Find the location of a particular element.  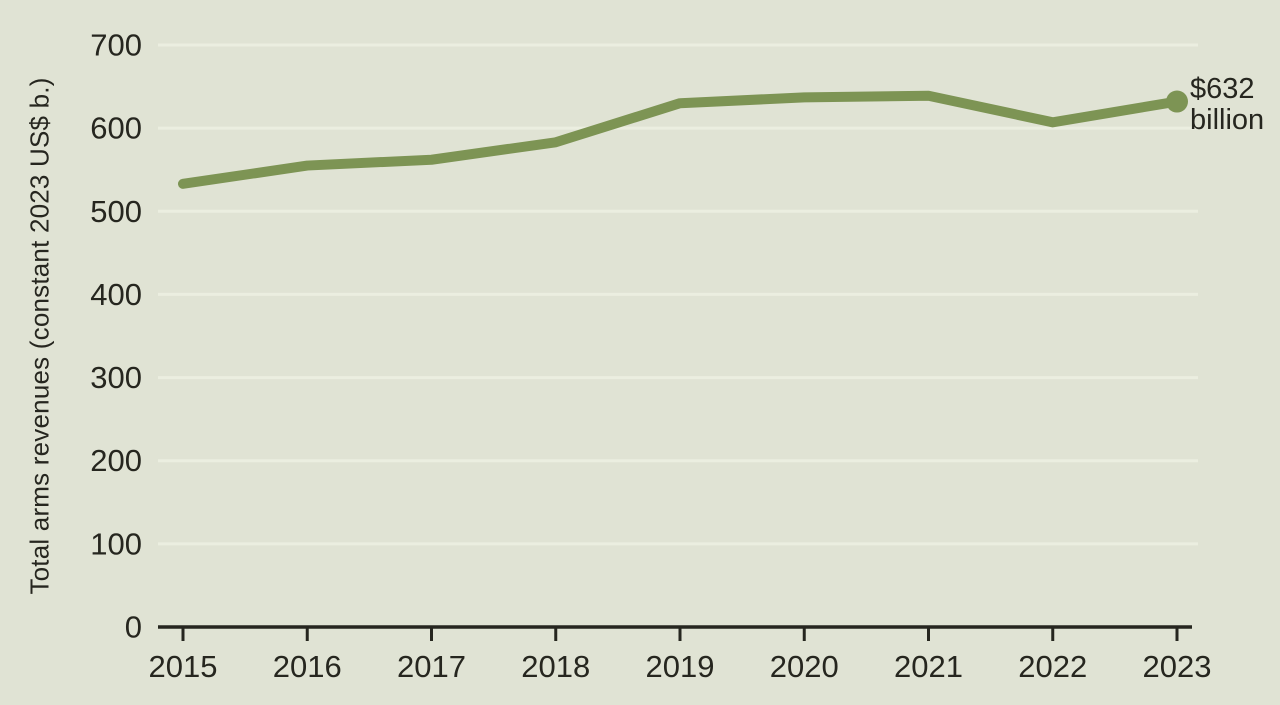

end-point-marker is located at coordinates (1177, 101).